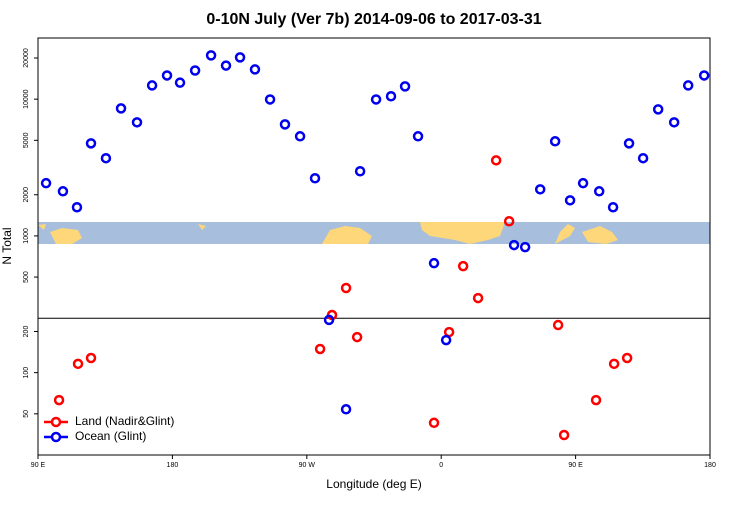  What do you see at coordinates (26, 332) in the screenshot?
I see `y-tick-label: 200` at bounding box center [26, 332].